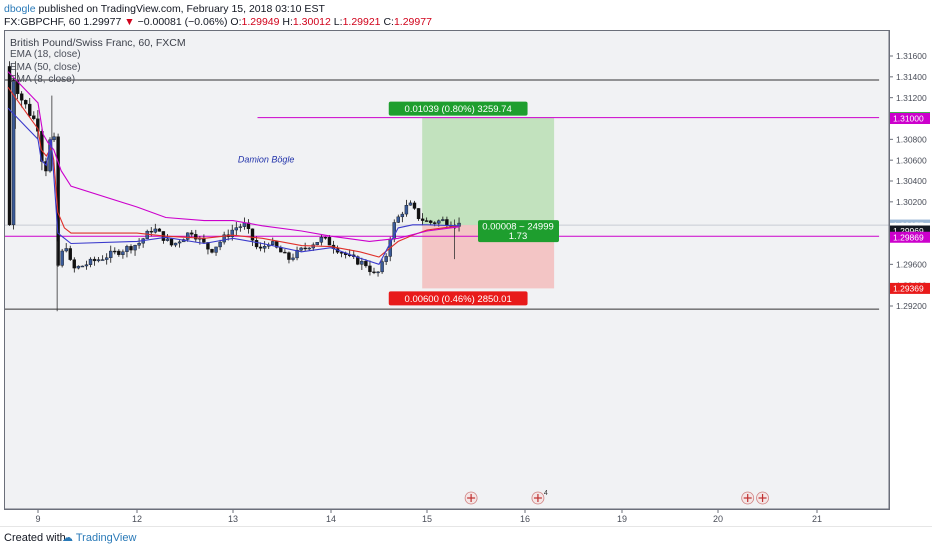 The height and width of the screenshot is (551, 932). What do you see at coordinates (911, 77) in the screenshot?
I see `price-tick-label: 1.31400` at bounding box center [911, 77].